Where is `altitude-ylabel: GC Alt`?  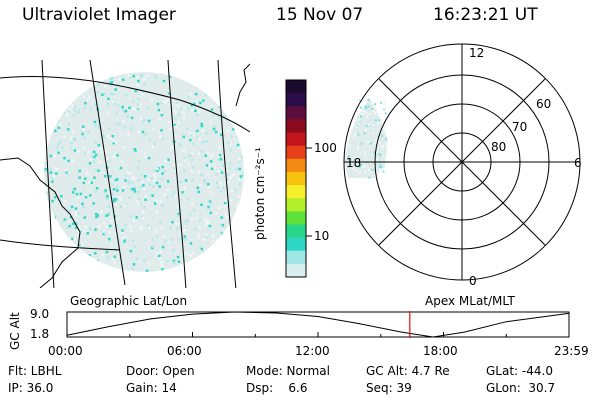
altitude-ylabel: GC Alt is located at coordinates (15, 331).